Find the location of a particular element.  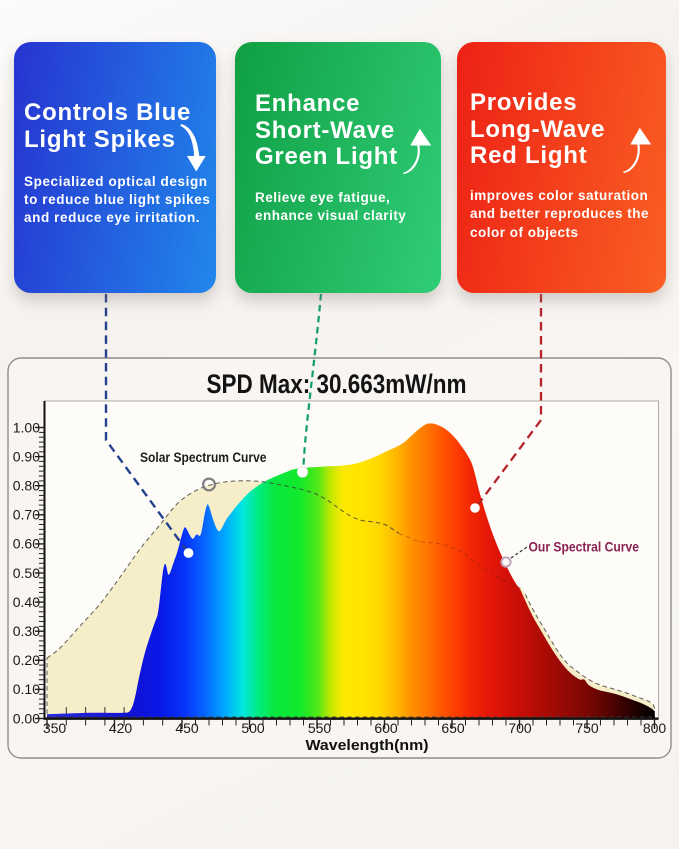

svg-text: 0.30 is located at coordinates (26, 631).